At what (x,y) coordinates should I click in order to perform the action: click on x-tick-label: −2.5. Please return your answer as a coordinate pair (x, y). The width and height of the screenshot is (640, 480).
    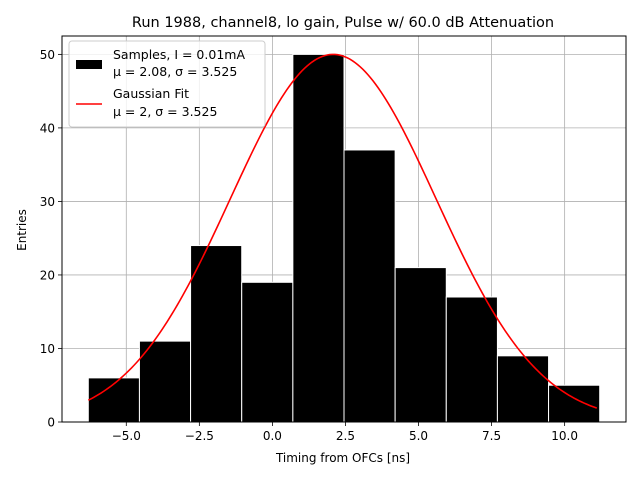
    Looking at the image, I should click on (199, 436).